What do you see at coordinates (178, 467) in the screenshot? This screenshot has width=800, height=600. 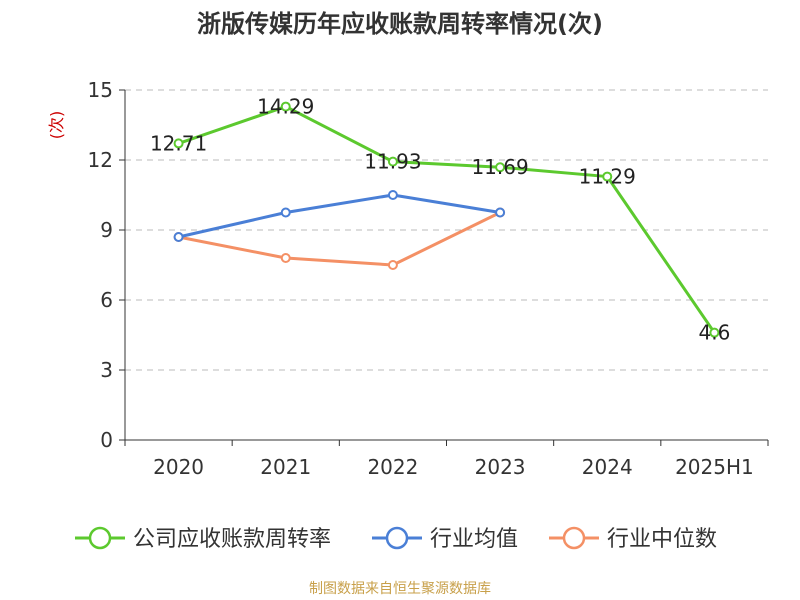 I see `x-tick-label: 2020` at bounding box center [178, 467].